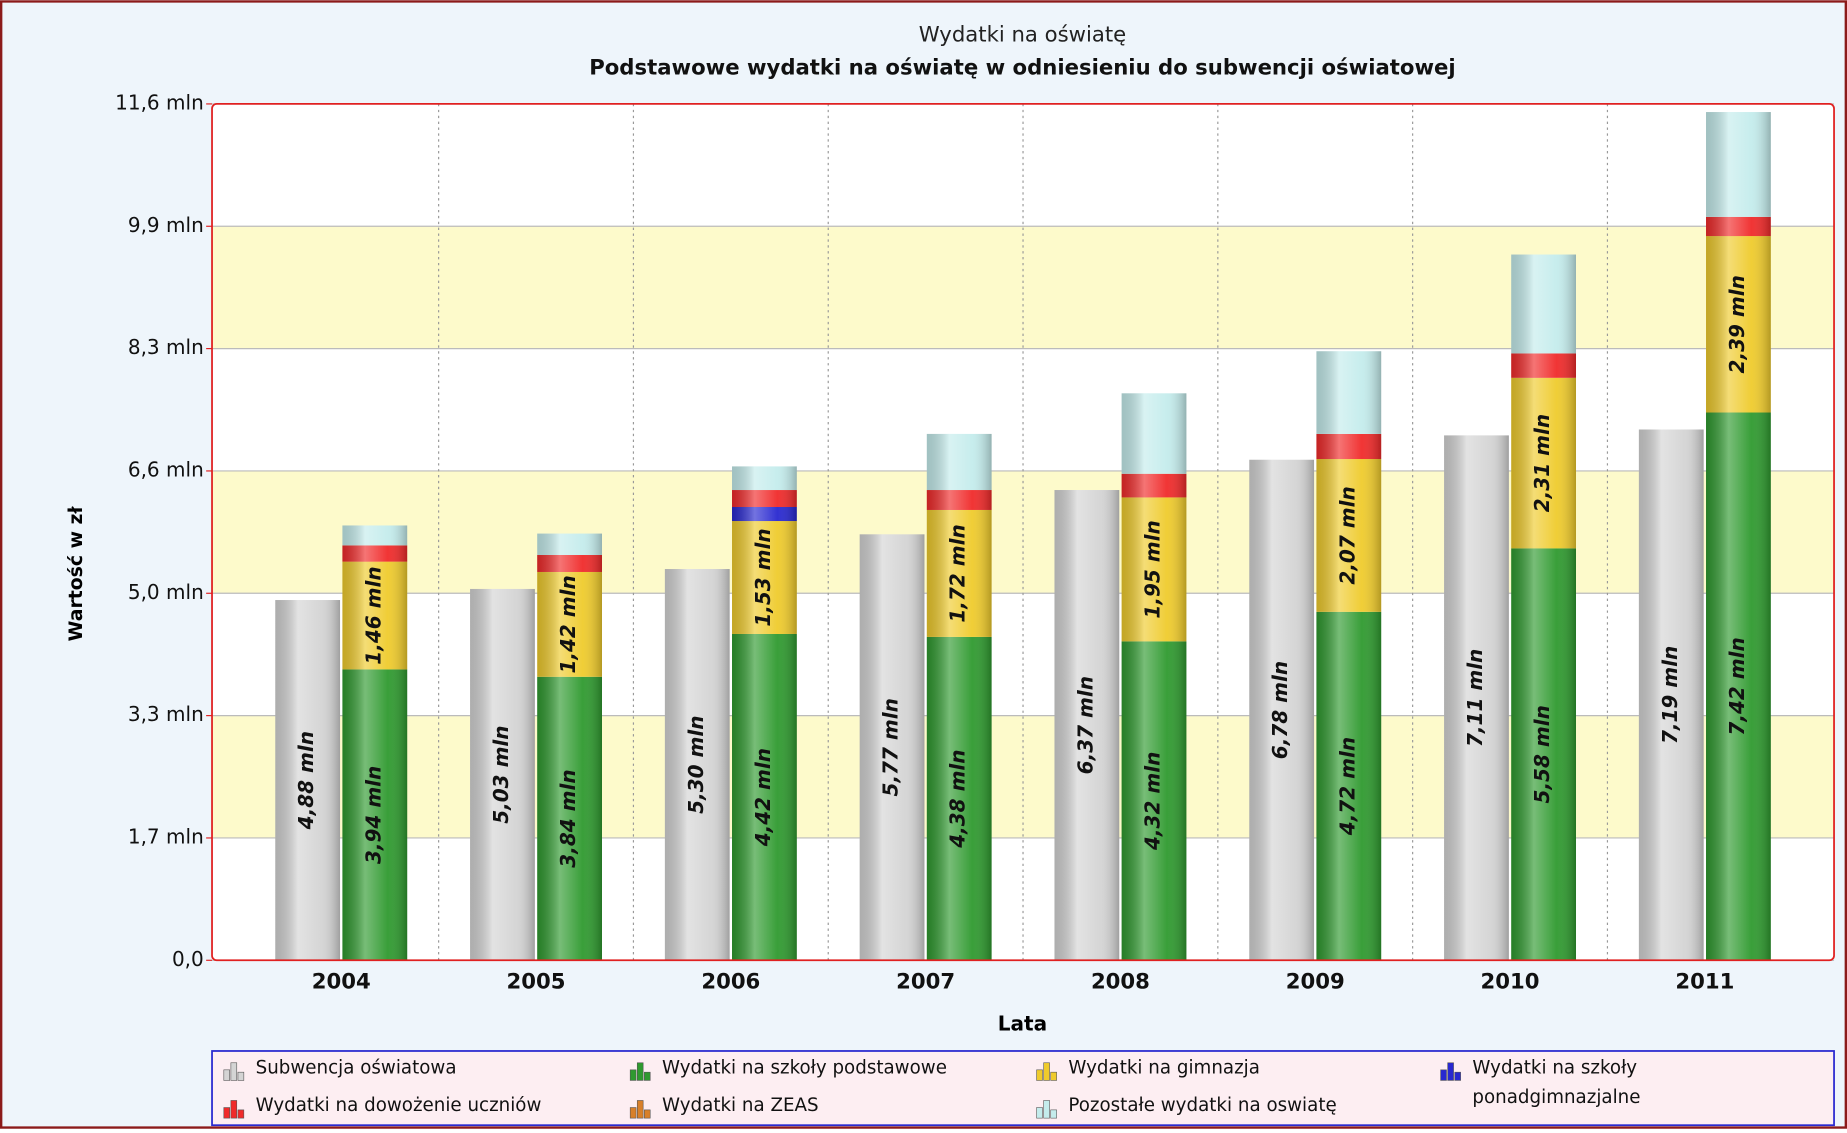 The height and width of the screenshot is (1133, 1847). I want to click on x-tick-label: 2008, so click(1120, 981).